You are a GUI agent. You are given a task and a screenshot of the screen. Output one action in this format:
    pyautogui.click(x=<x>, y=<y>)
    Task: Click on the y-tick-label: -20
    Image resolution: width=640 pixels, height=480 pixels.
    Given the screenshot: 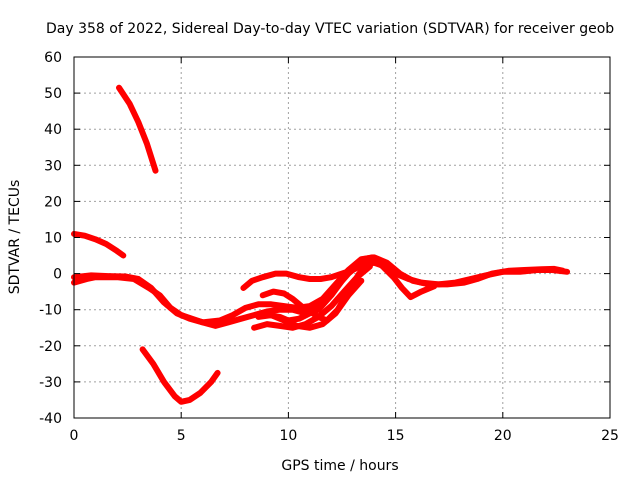 What is the action you would take?
    pyautogui.click(x=50, y=347)
    